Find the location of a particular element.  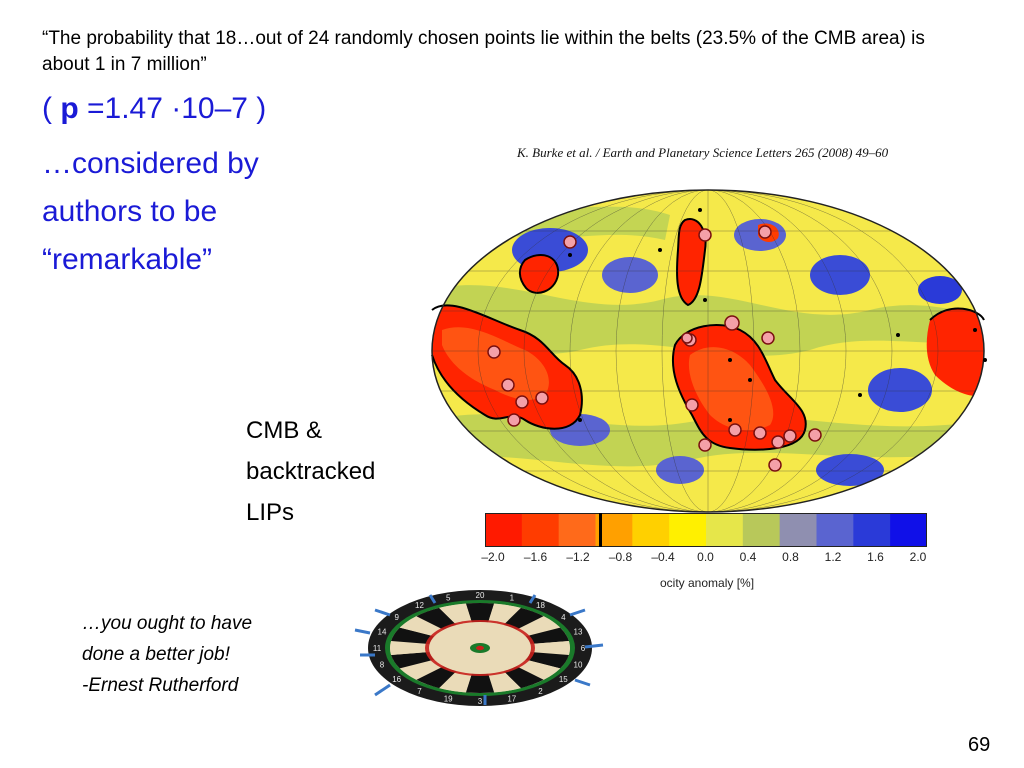

dartboard-number: 16 is located at coordinates (396, 679).